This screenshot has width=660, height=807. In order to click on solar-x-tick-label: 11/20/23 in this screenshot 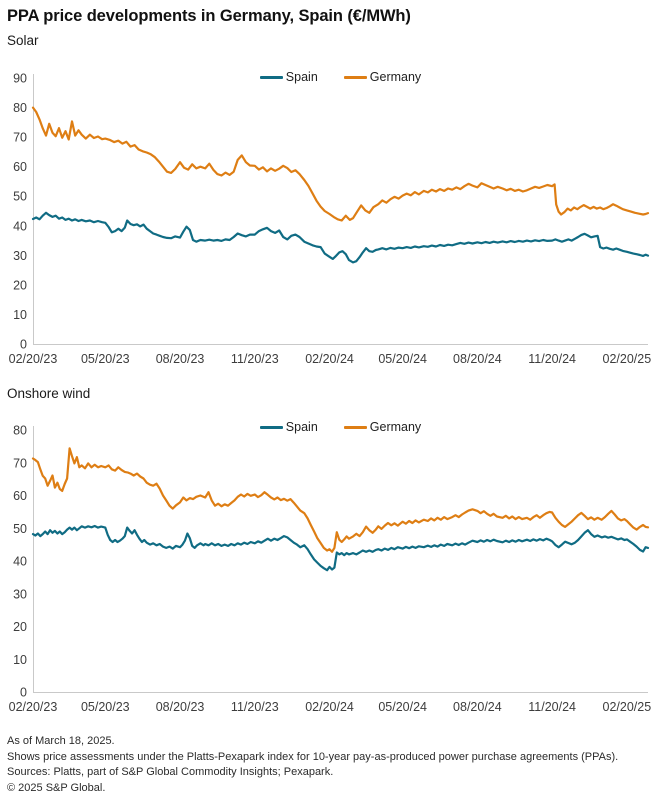, I will do `click(255, 359)`.